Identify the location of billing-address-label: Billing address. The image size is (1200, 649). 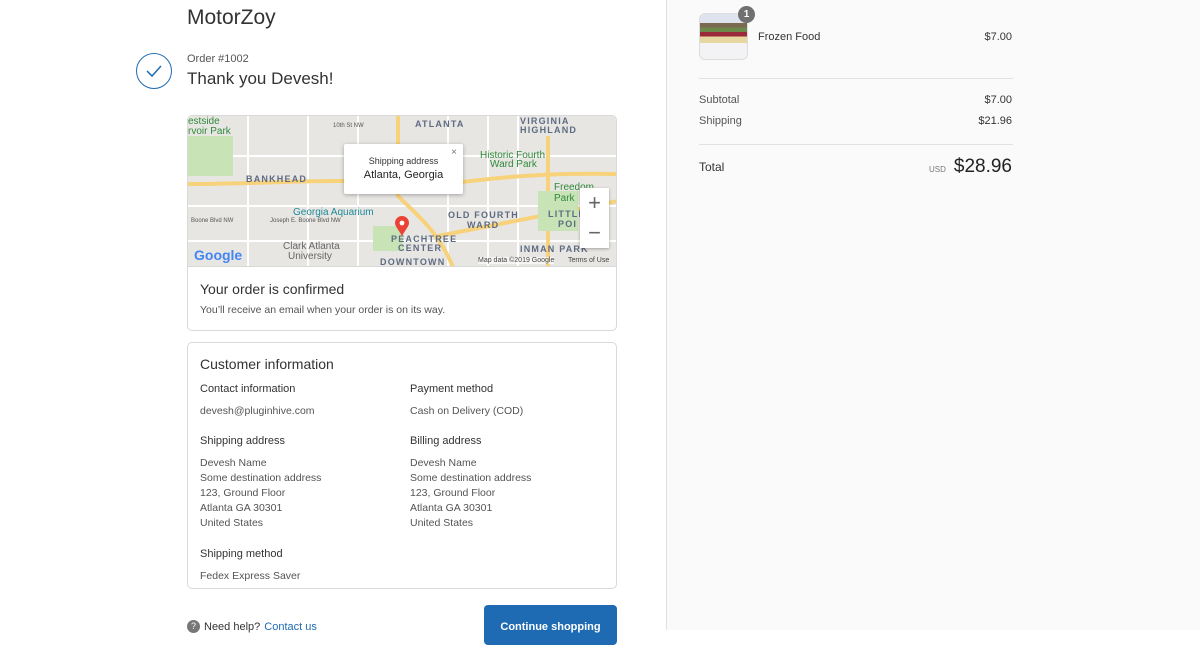
(446, 441).